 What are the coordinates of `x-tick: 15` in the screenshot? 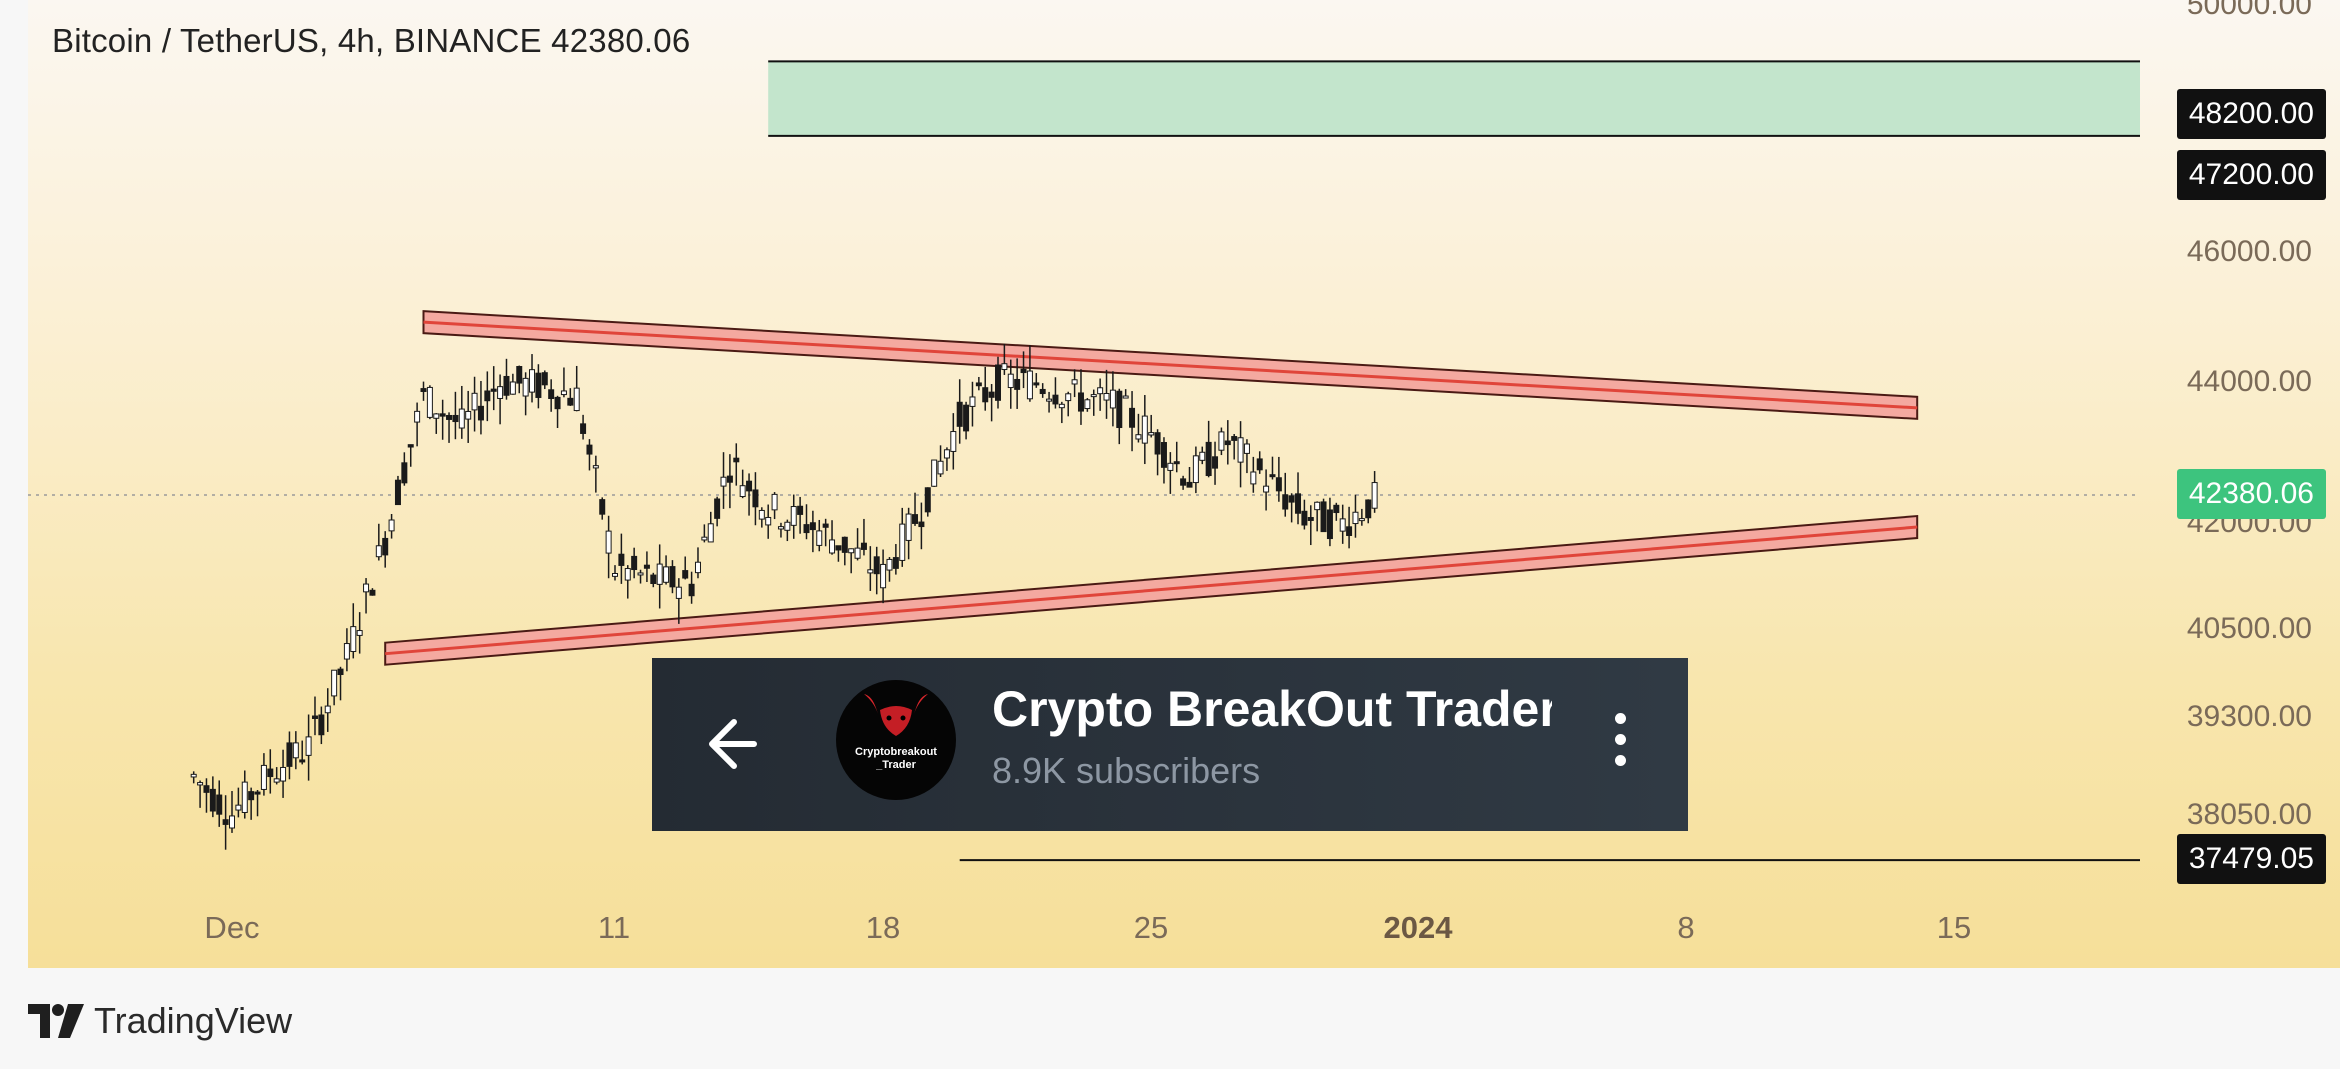 It's located at (1954, 927).